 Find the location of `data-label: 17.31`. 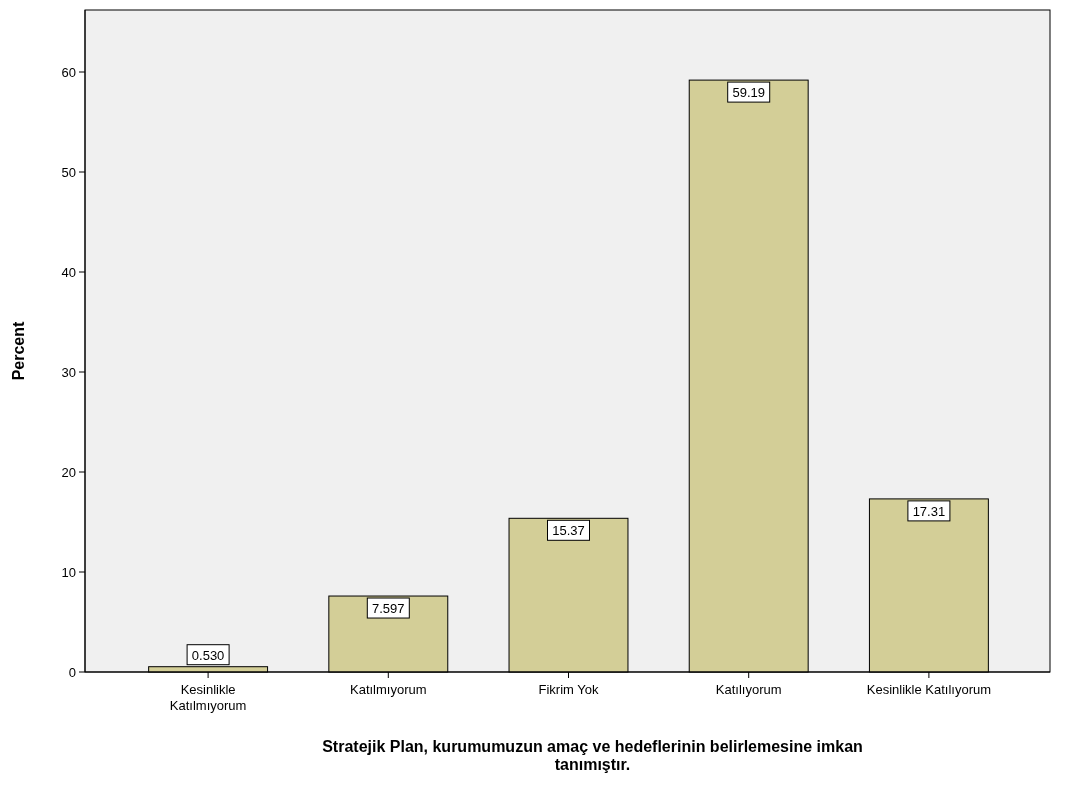

data-label: 17.31 is located at coordinates (929, 511).